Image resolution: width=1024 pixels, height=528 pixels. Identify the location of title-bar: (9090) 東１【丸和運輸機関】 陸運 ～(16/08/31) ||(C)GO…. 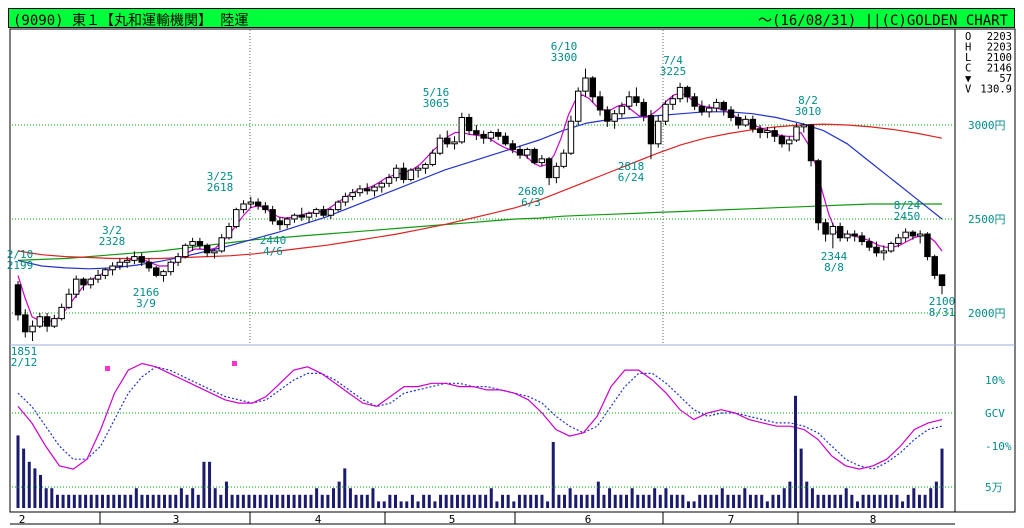
(511, 18).